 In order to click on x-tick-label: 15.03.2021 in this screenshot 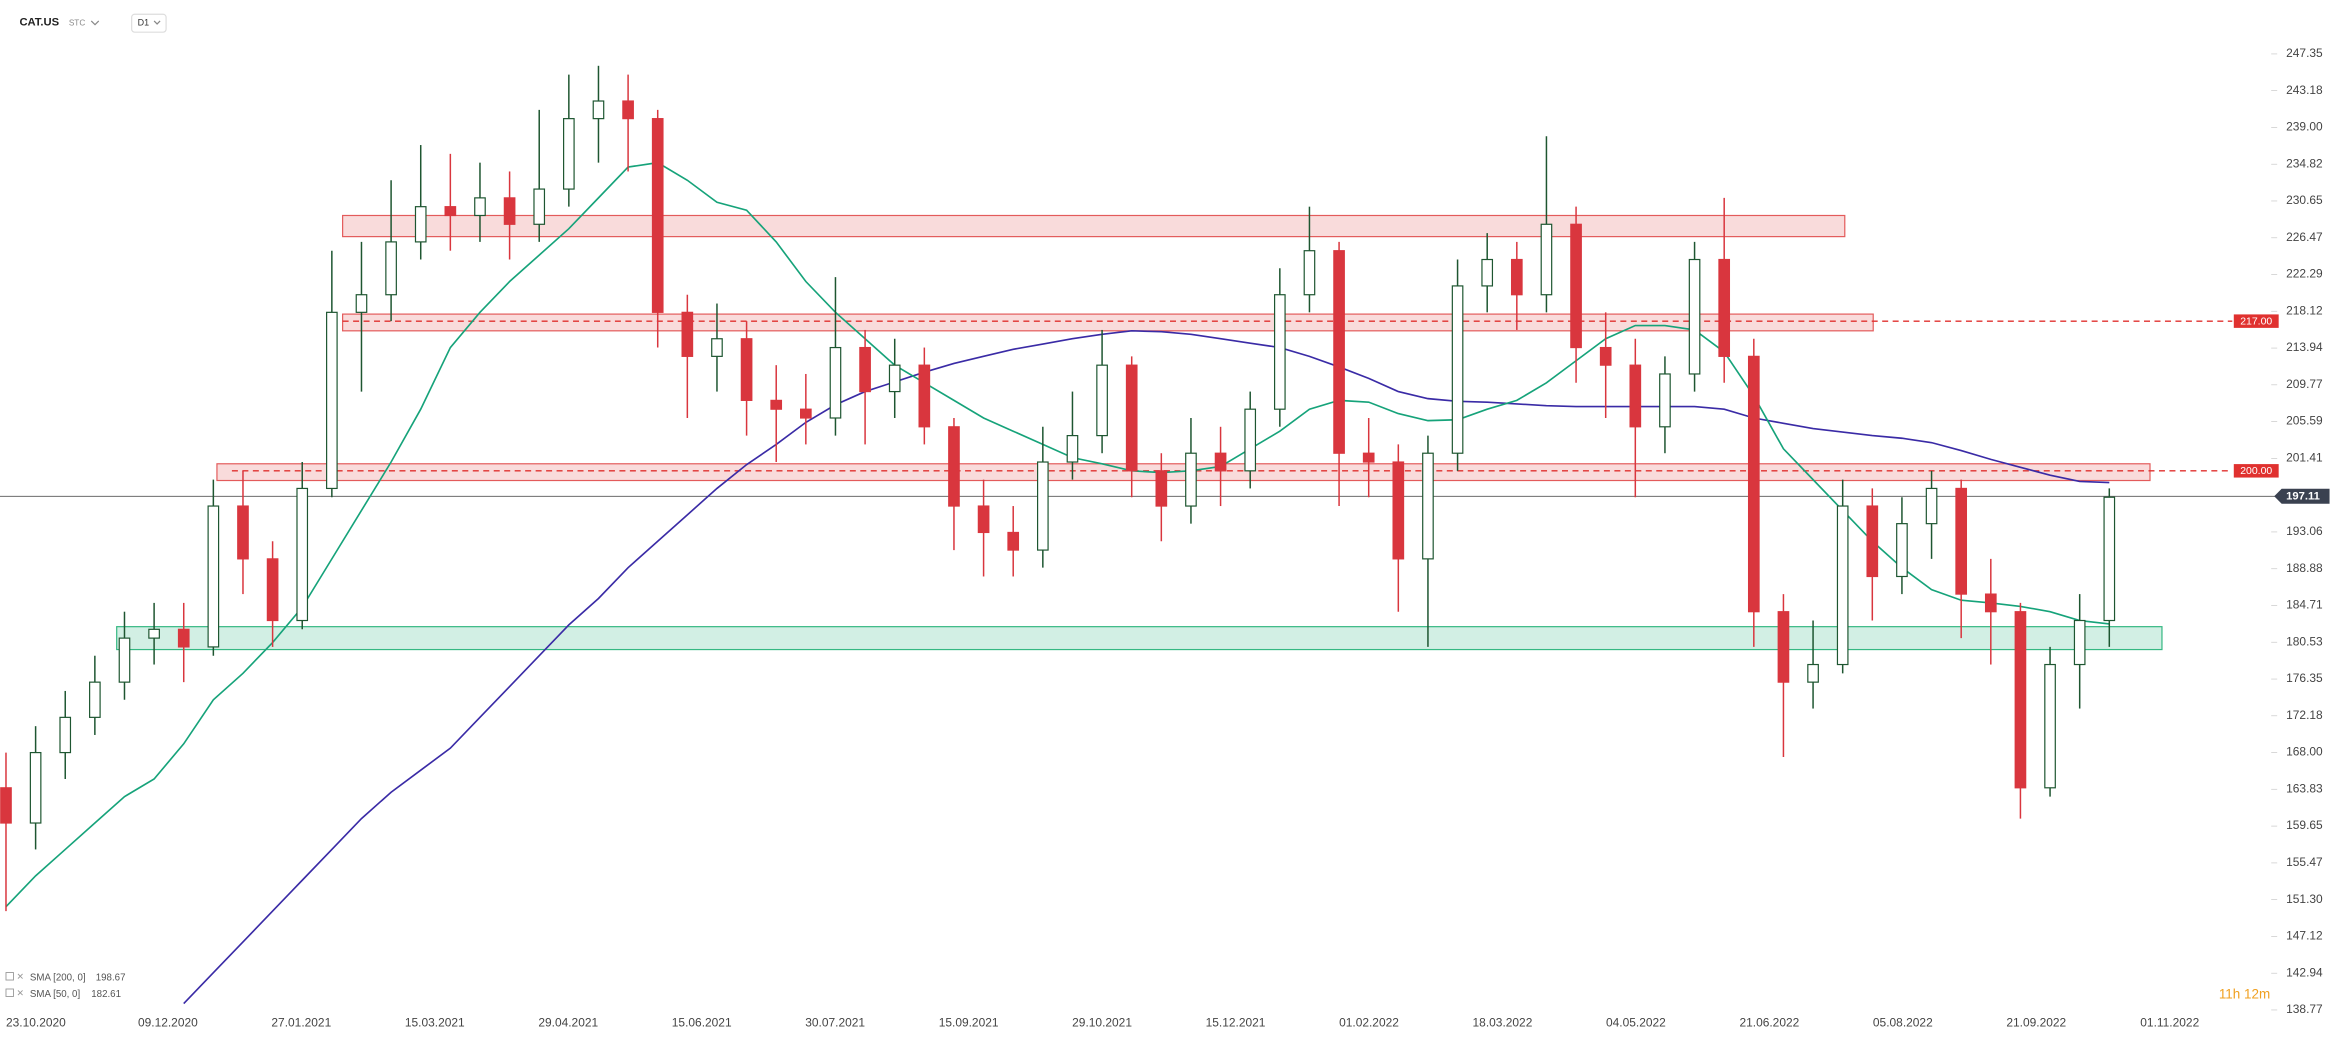, I will do `click(435, 1023)`.